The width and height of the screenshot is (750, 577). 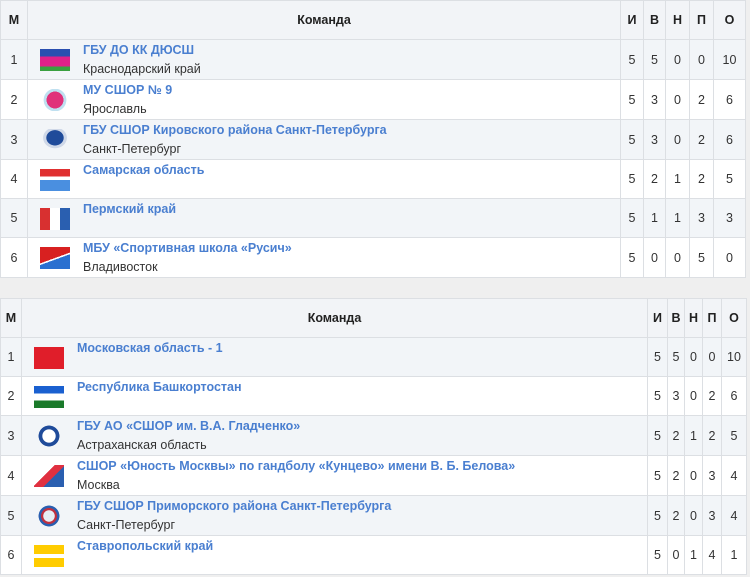 What do you see at coordinates (187, 248) in the screenshot?
I see `team-link: МБУ «Спортивная школа «Русич»` at bounding box center [187, 248].